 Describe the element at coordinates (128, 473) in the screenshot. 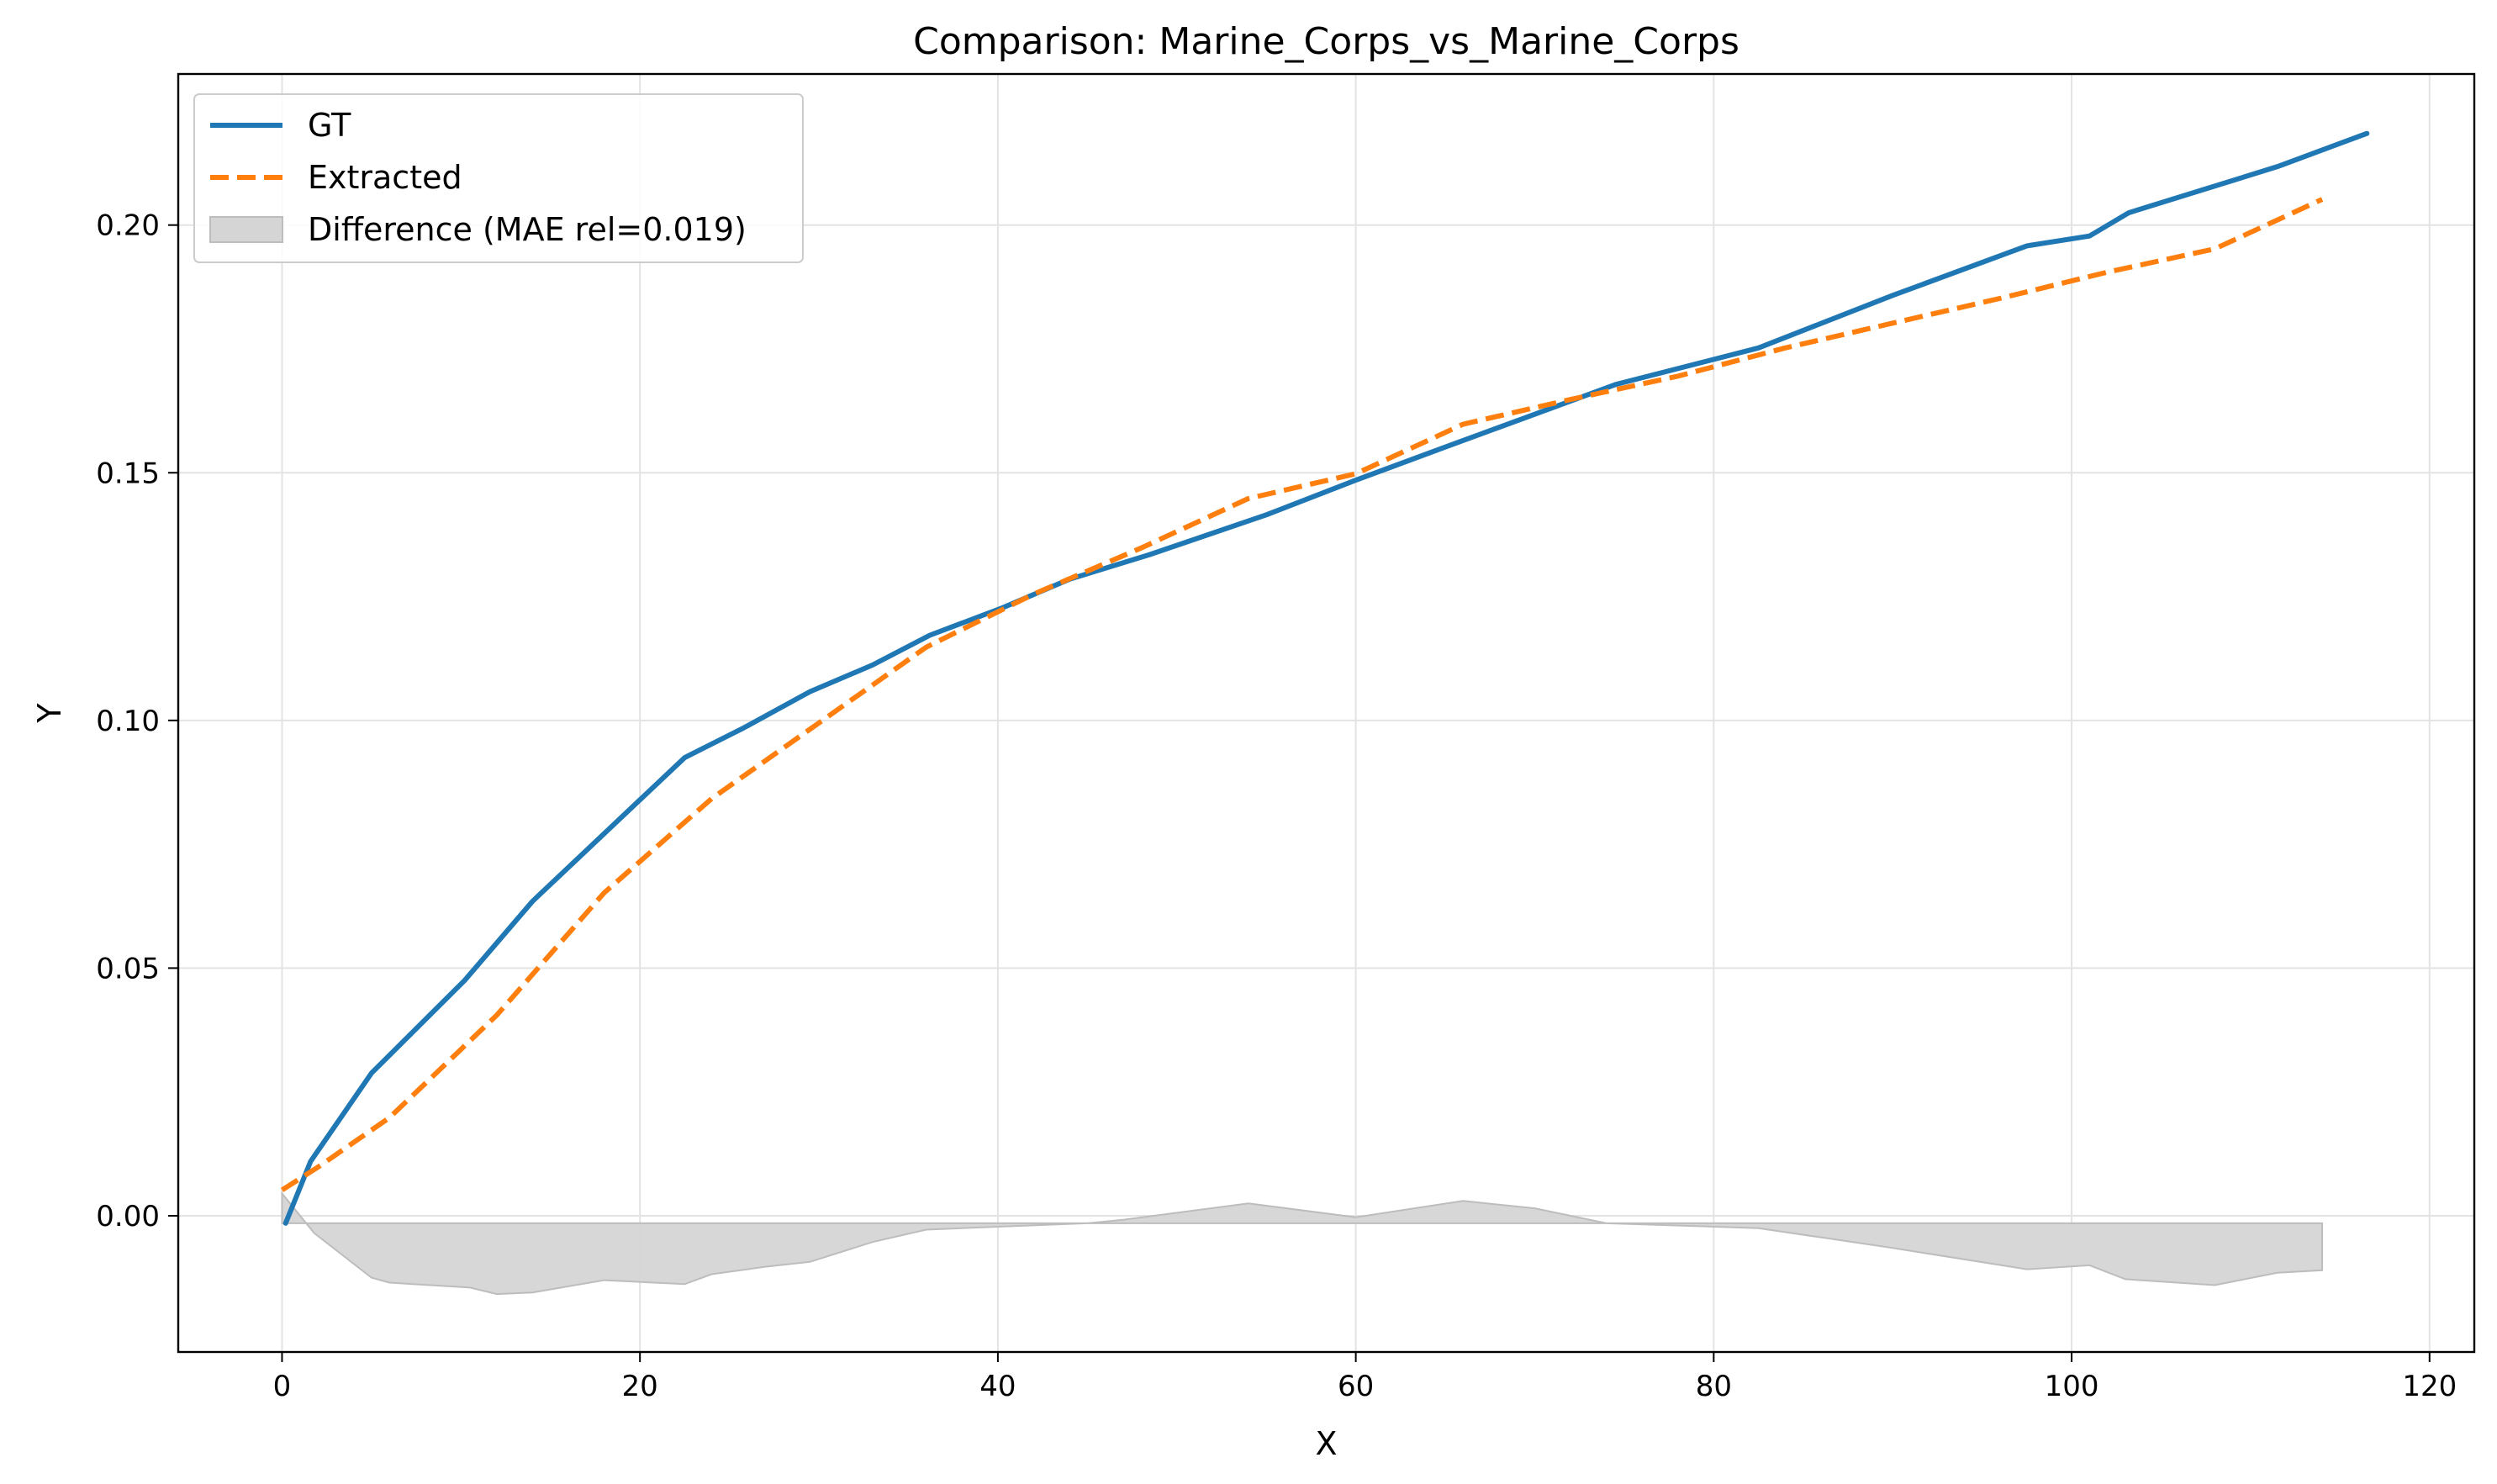

I see `y-tick-label: 0.15` at that location.